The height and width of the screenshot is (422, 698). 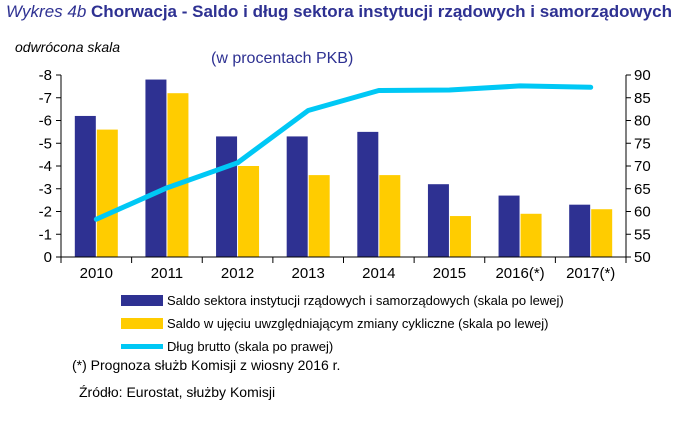 What do you see at coordinates (642, 257) in the screenshot?
I see `right-tick-label: 50` at bounding box center [642, 257].